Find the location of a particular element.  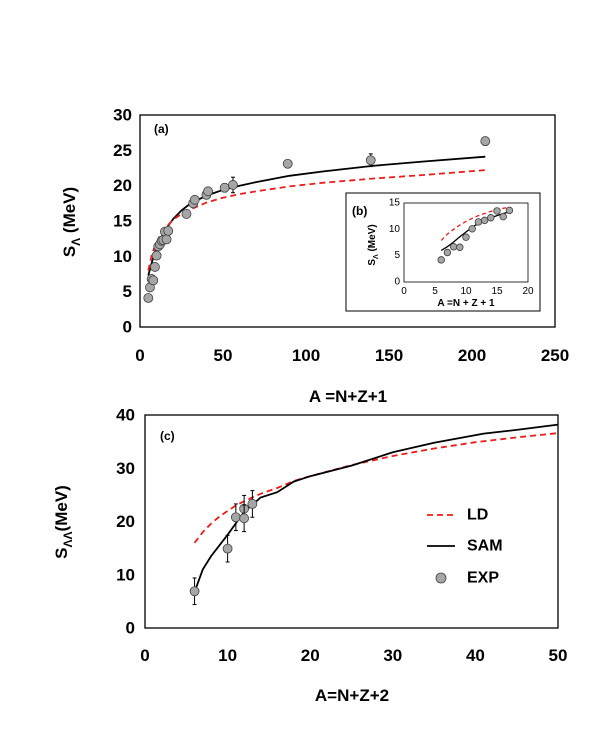

panel-a-label: (a) is located at coordinates (161, 129).